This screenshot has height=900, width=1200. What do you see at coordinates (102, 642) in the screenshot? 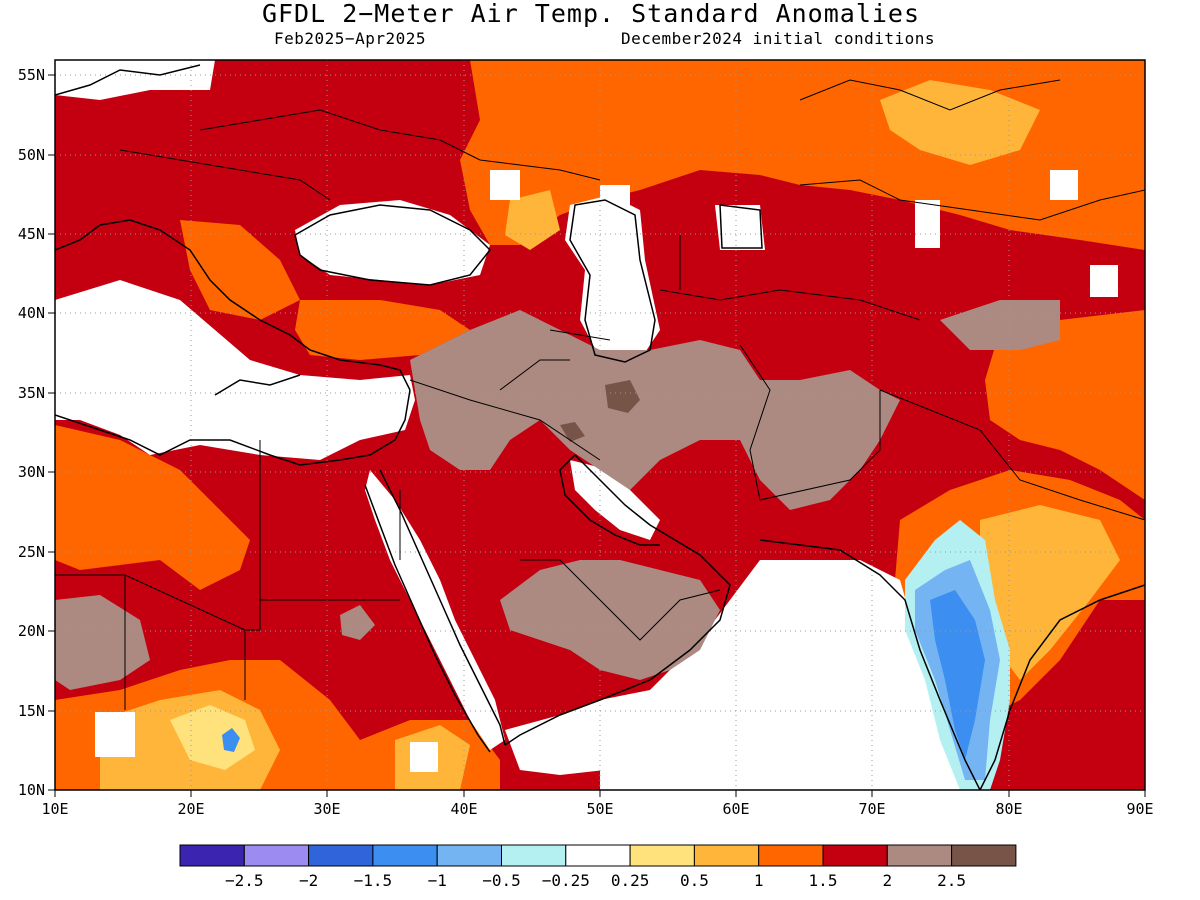
I see `field-brown-sahel` at bounding box center [102, 642].